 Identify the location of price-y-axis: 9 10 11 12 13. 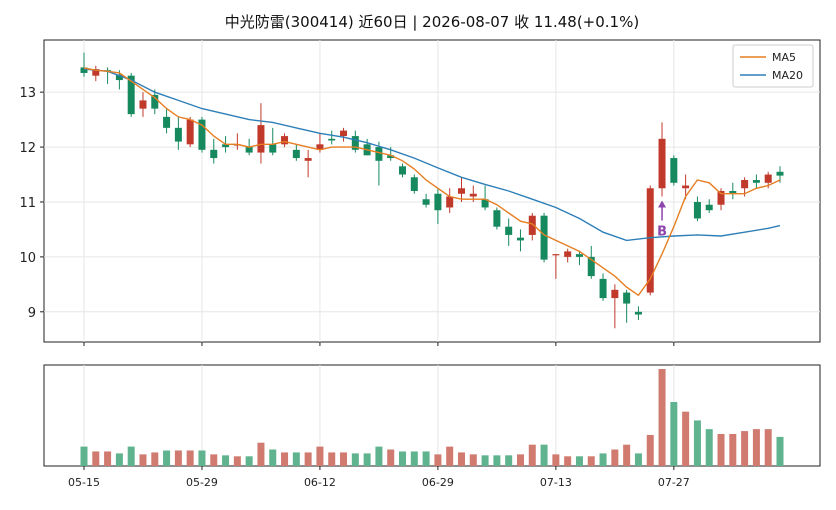
(31, 203).